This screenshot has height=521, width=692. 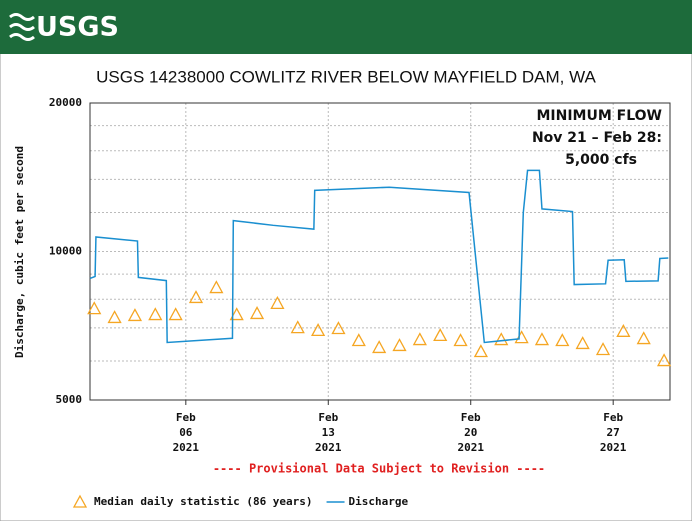 What do you see at coordinates (328, 432) in the screenshot?
I see `x-tick-label: Feb 13 2021` at bounding box center [328, 432].